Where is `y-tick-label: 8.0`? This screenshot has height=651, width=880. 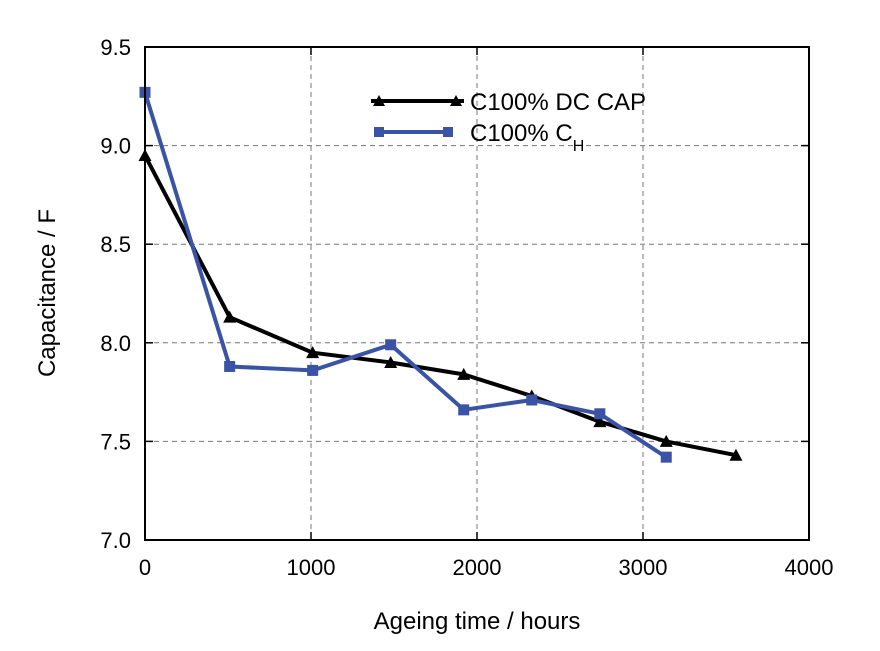 y-tick-label: 8.0 is located at coordinates (115, 343).